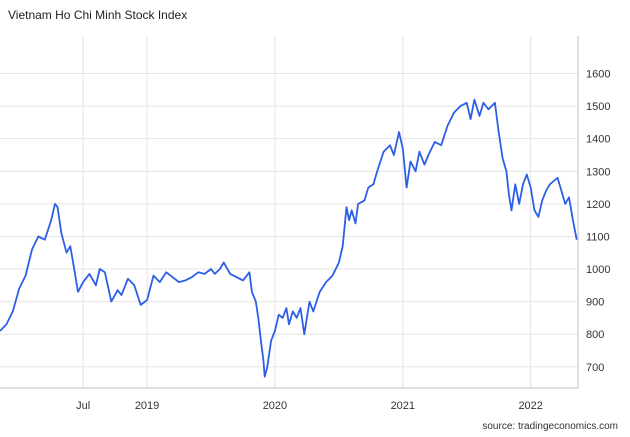 The width and height of the screenshot is (630, 437). Describe the element at coordinates (598, 220) in the screenshot. I see `y-axis-labels: 700 800 900 1000 1100 1200 1300 1400 1500 1600` at that location.